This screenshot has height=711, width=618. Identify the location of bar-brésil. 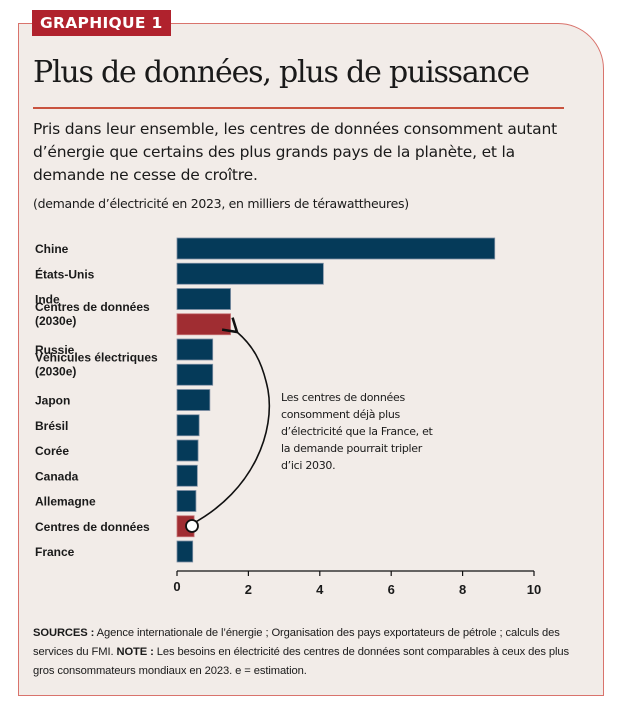
(188, 425).